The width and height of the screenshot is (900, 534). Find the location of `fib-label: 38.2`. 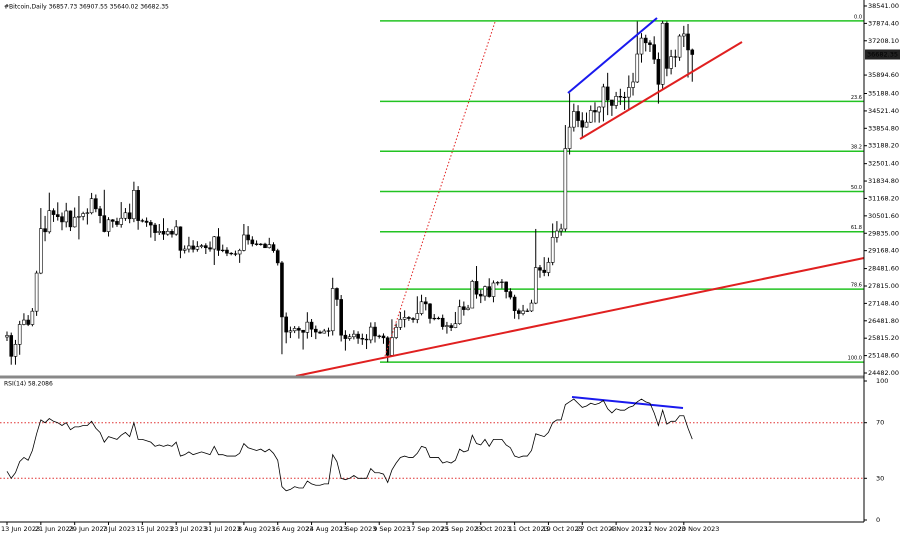

fib-label: 38.2 is located at coordinates (856, 148).